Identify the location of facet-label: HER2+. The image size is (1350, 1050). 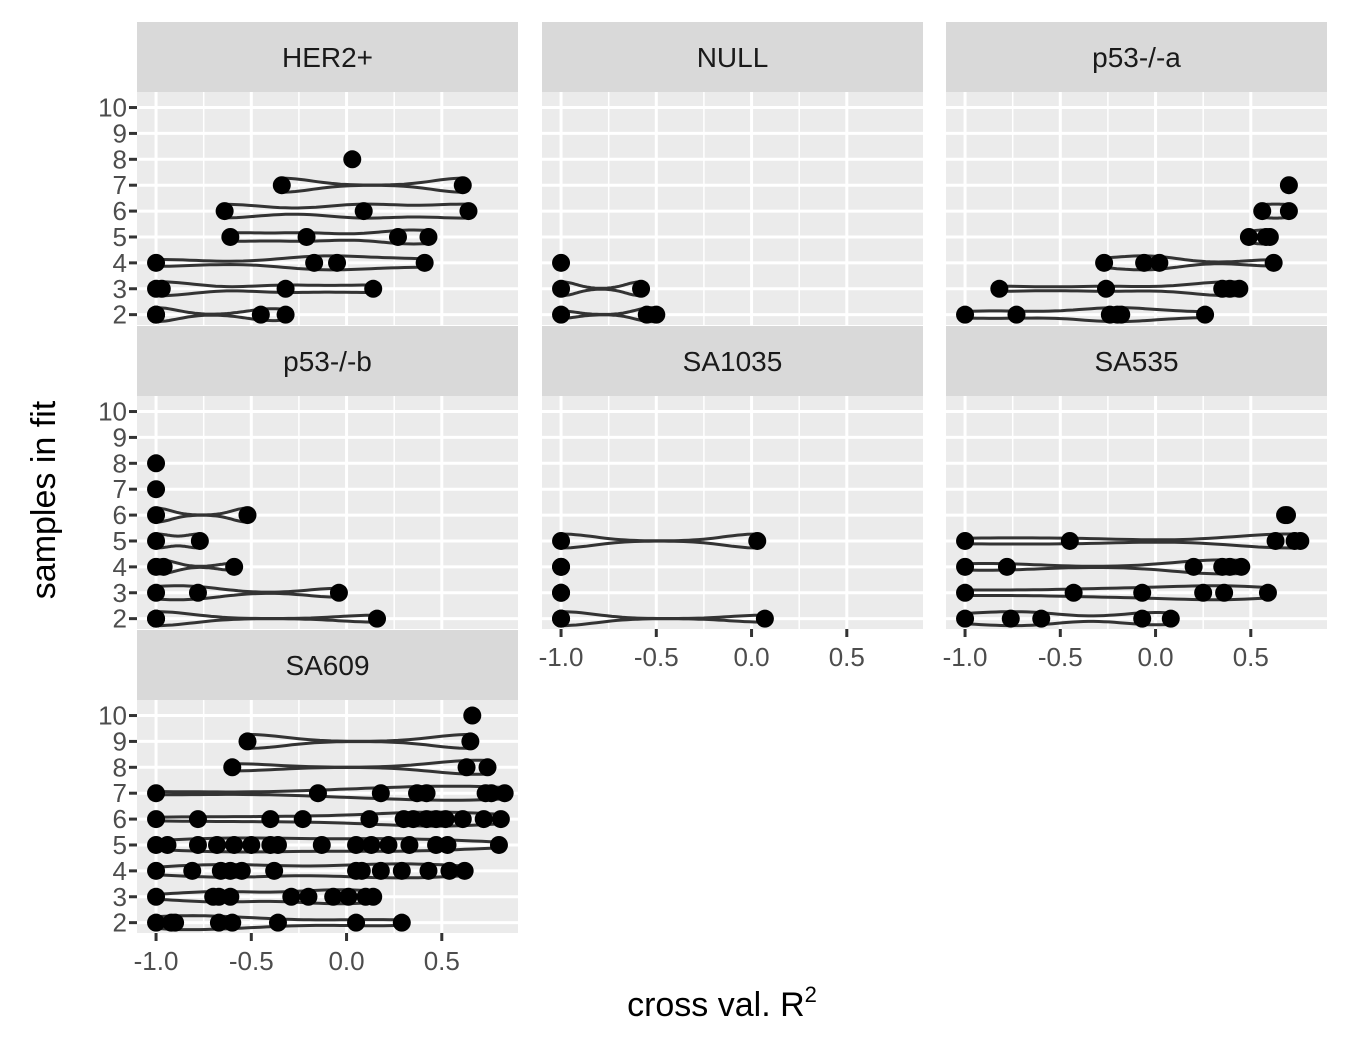
(327, 57).